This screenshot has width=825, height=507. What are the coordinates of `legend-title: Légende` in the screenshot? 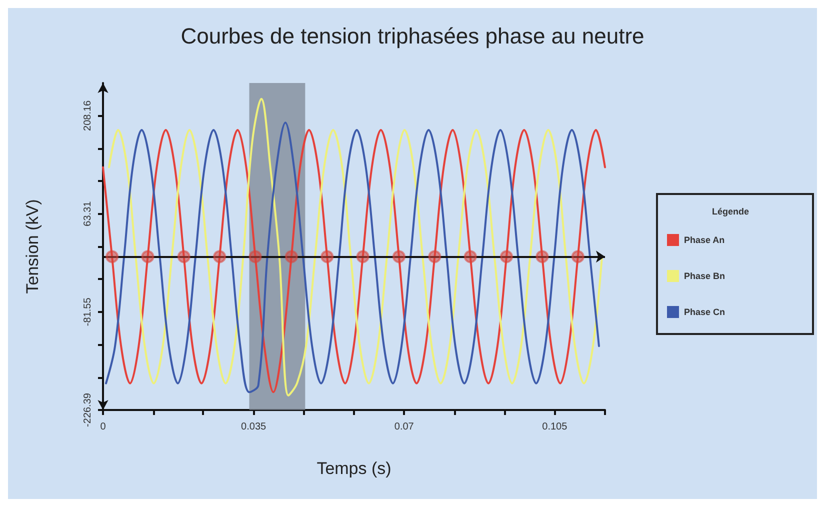 It's located at (731, 211).